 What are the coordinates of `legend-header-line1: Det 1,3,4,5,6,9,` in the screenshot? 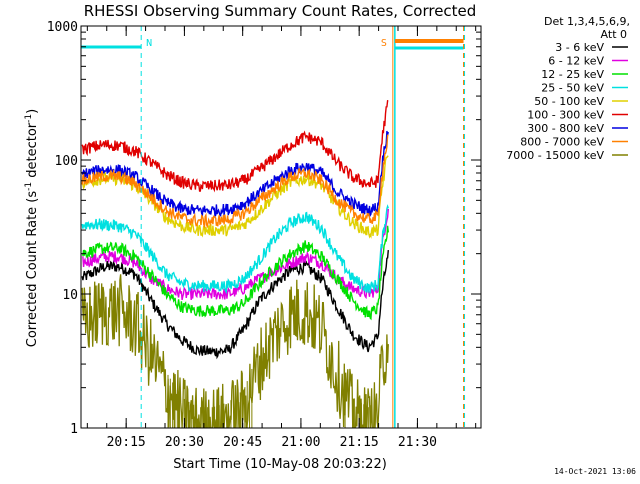 It's located at (587, 21).